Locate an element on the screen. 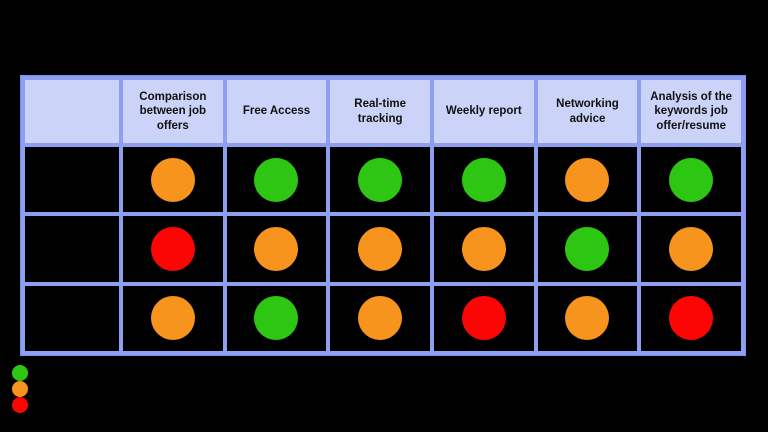 The width and height of the screenshot is (768, 432). column-header: Networking advice is located at coordinates (587, 111).